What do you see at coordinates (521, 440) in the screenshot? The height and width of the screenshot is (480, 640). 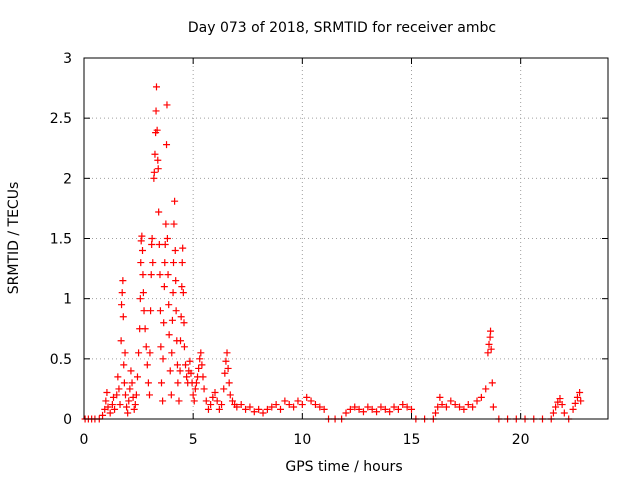 I see `x-tick-label: 20` at bounding box center [521, 440].